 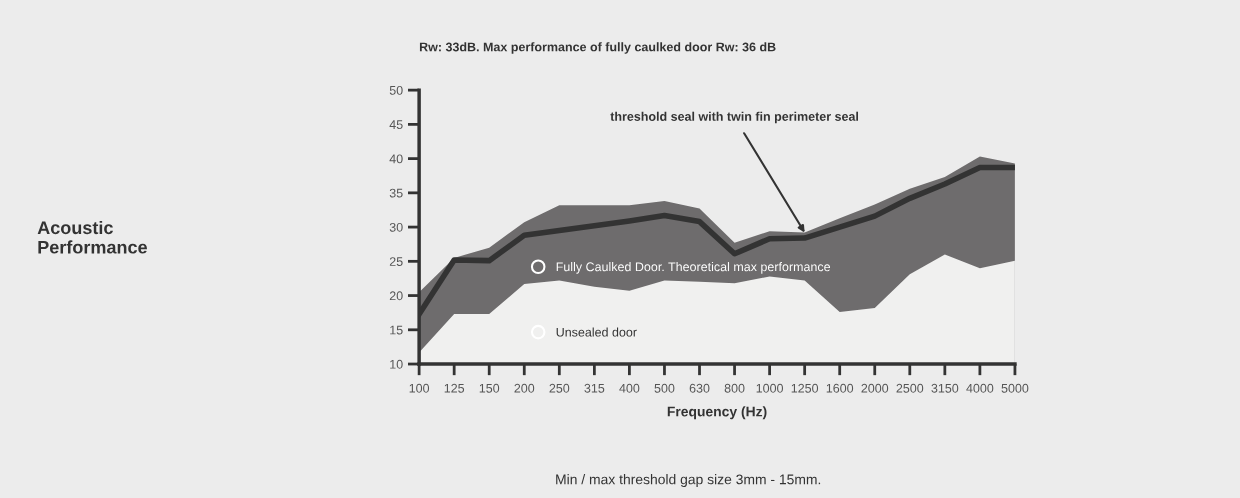 What do you see at coordinates (875, 388) in the screenshot?
I see `x-tick-label: 2000` at bounding box center [875, 388].